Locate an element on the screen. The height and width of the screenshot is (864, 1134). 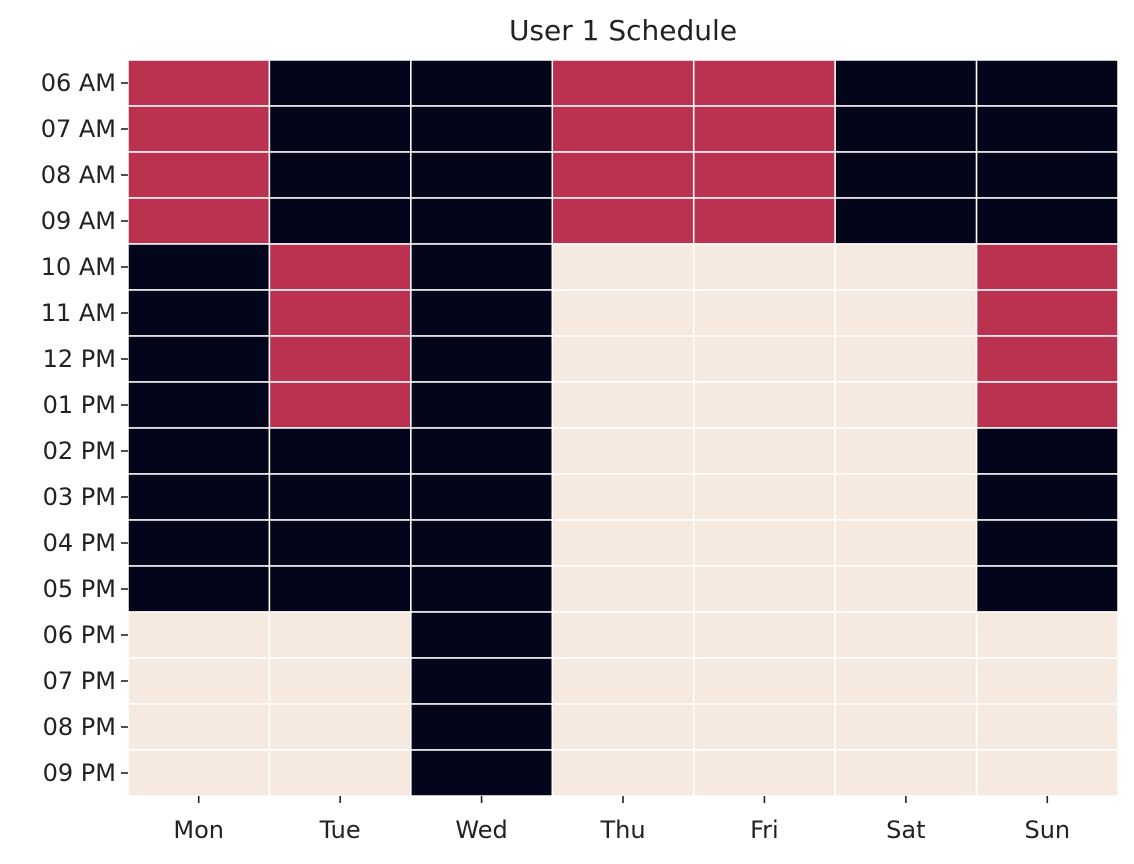
heatmap-cell-sun-10am is located at coordinates (1047, 267).